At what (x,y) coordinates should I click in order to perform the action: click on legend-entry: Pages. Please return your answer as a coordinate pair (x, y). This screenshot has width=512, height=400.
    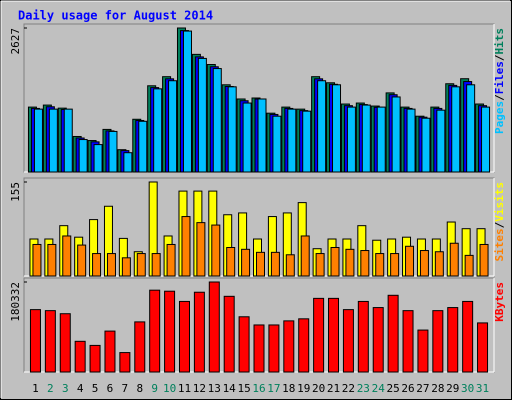
    Looking at the image, I should click on (499, 117).